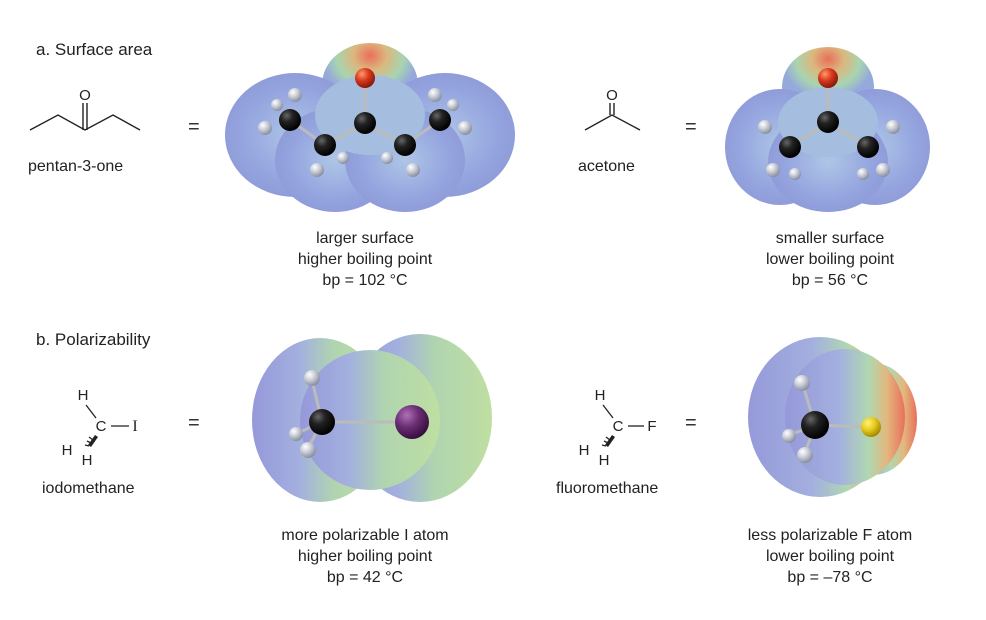 The width and height of the screenshot is (986, 620). What do you see at coordinates (76, 166) in the screenshot?
I see `pentan-3-one-label: pentan-3-one` at bounding box center [76, 166].